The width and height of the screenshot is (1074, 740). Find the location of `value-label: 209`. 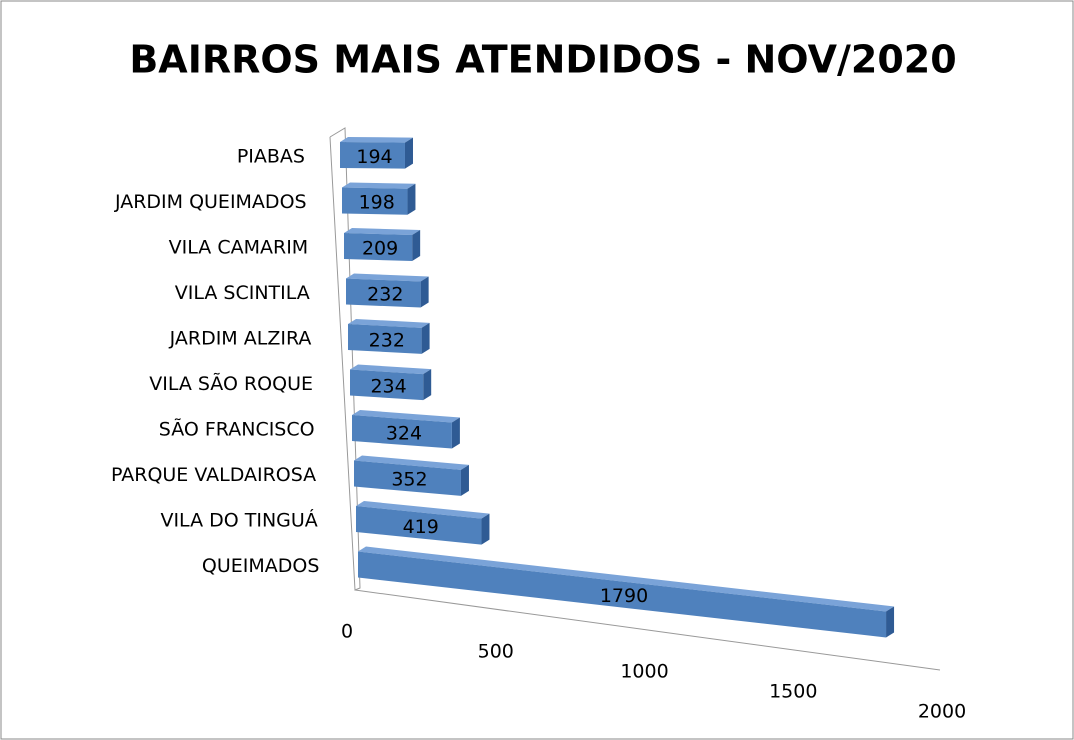

value-label: 209 is located at coordinates (380, 249).